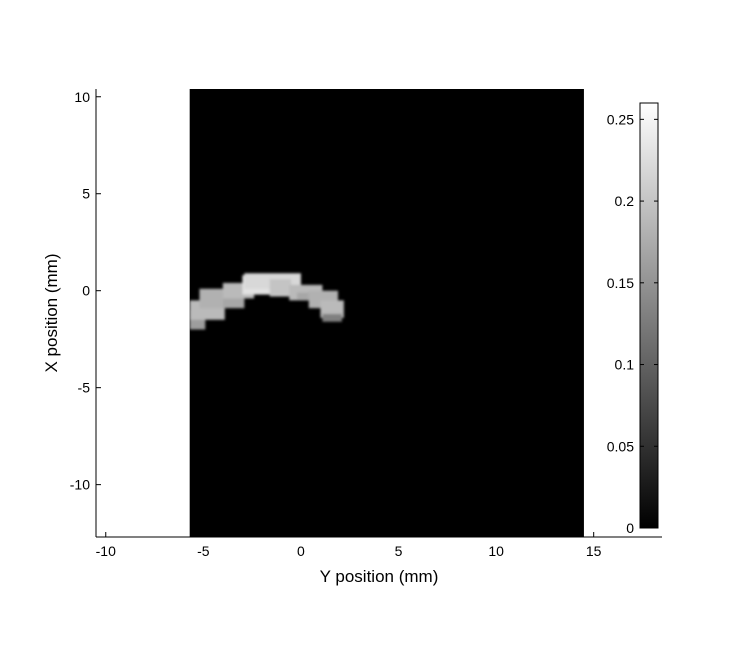 The image size is (733, 655). I want to click on colorbar: 0 0.05 0.1 0.15 0.2 0.25, so click(633, 319).